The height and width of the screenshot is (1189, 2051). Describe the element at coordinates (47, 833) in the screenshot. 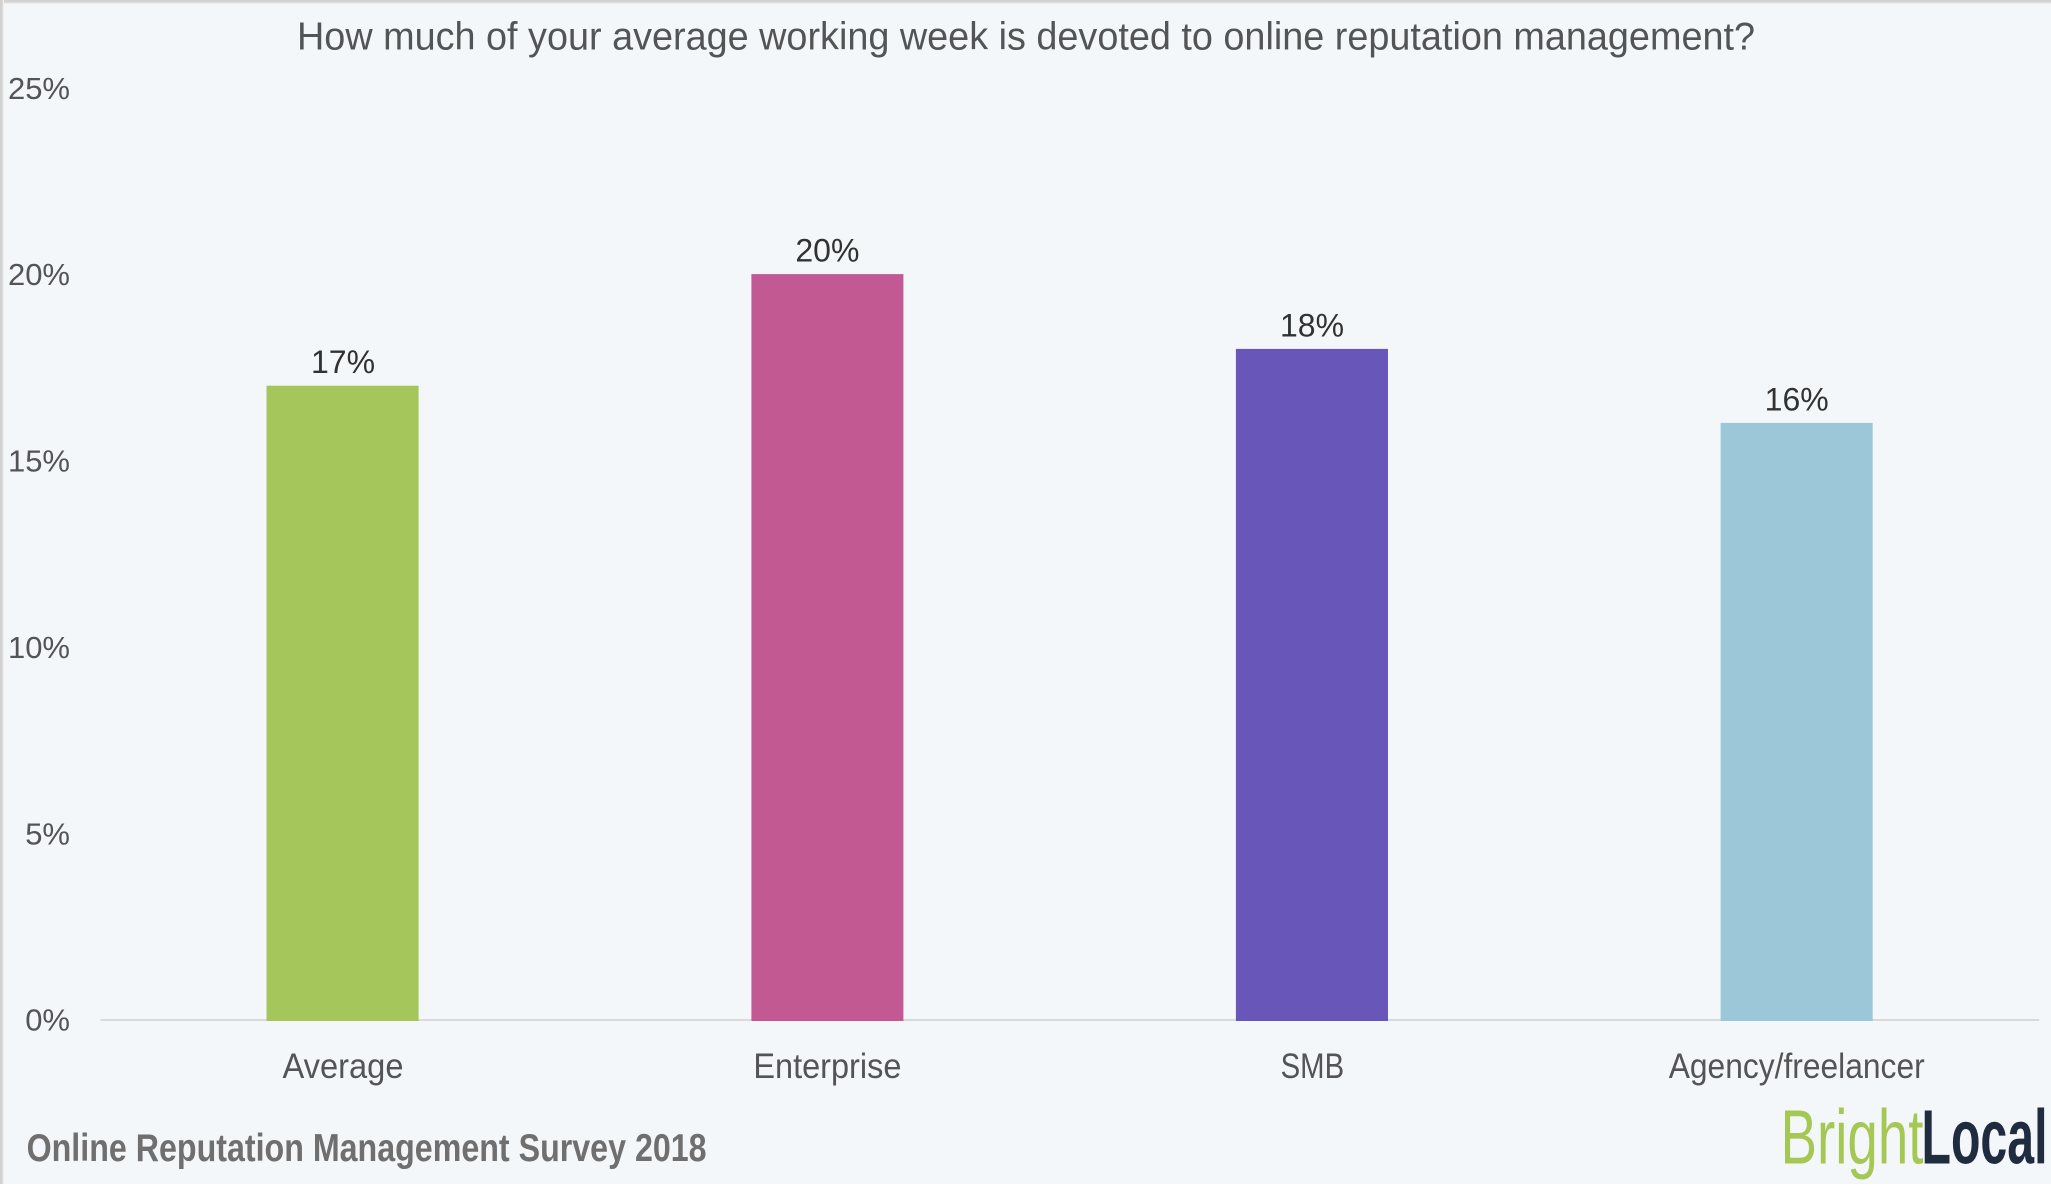

I see `svg-text: 5%` at that location.